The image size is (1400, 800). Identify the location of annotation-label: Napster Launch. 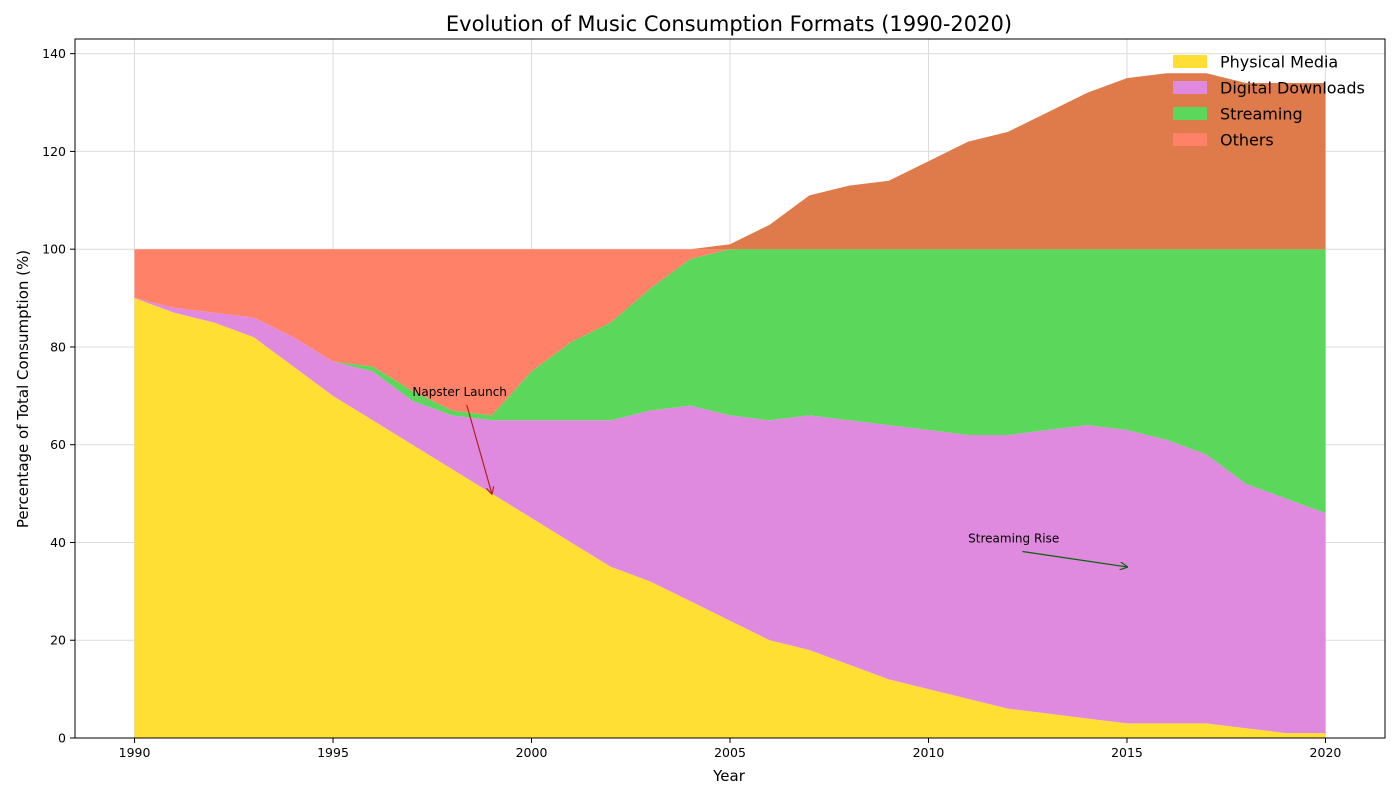
(459, 392).